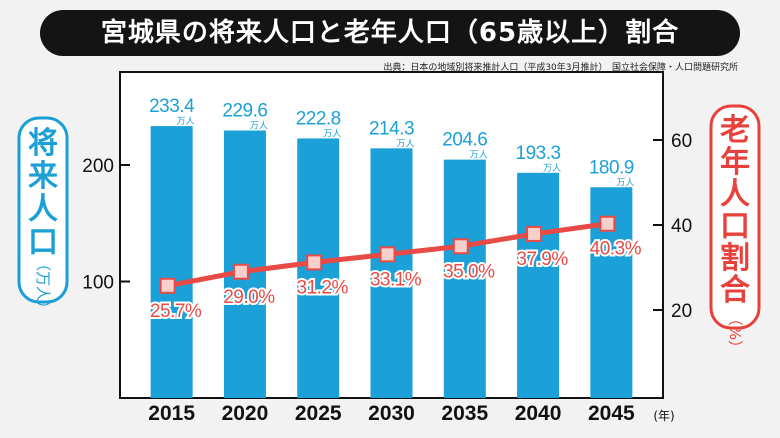  I want to click on axis-title-char: 将, so click(43, 143).